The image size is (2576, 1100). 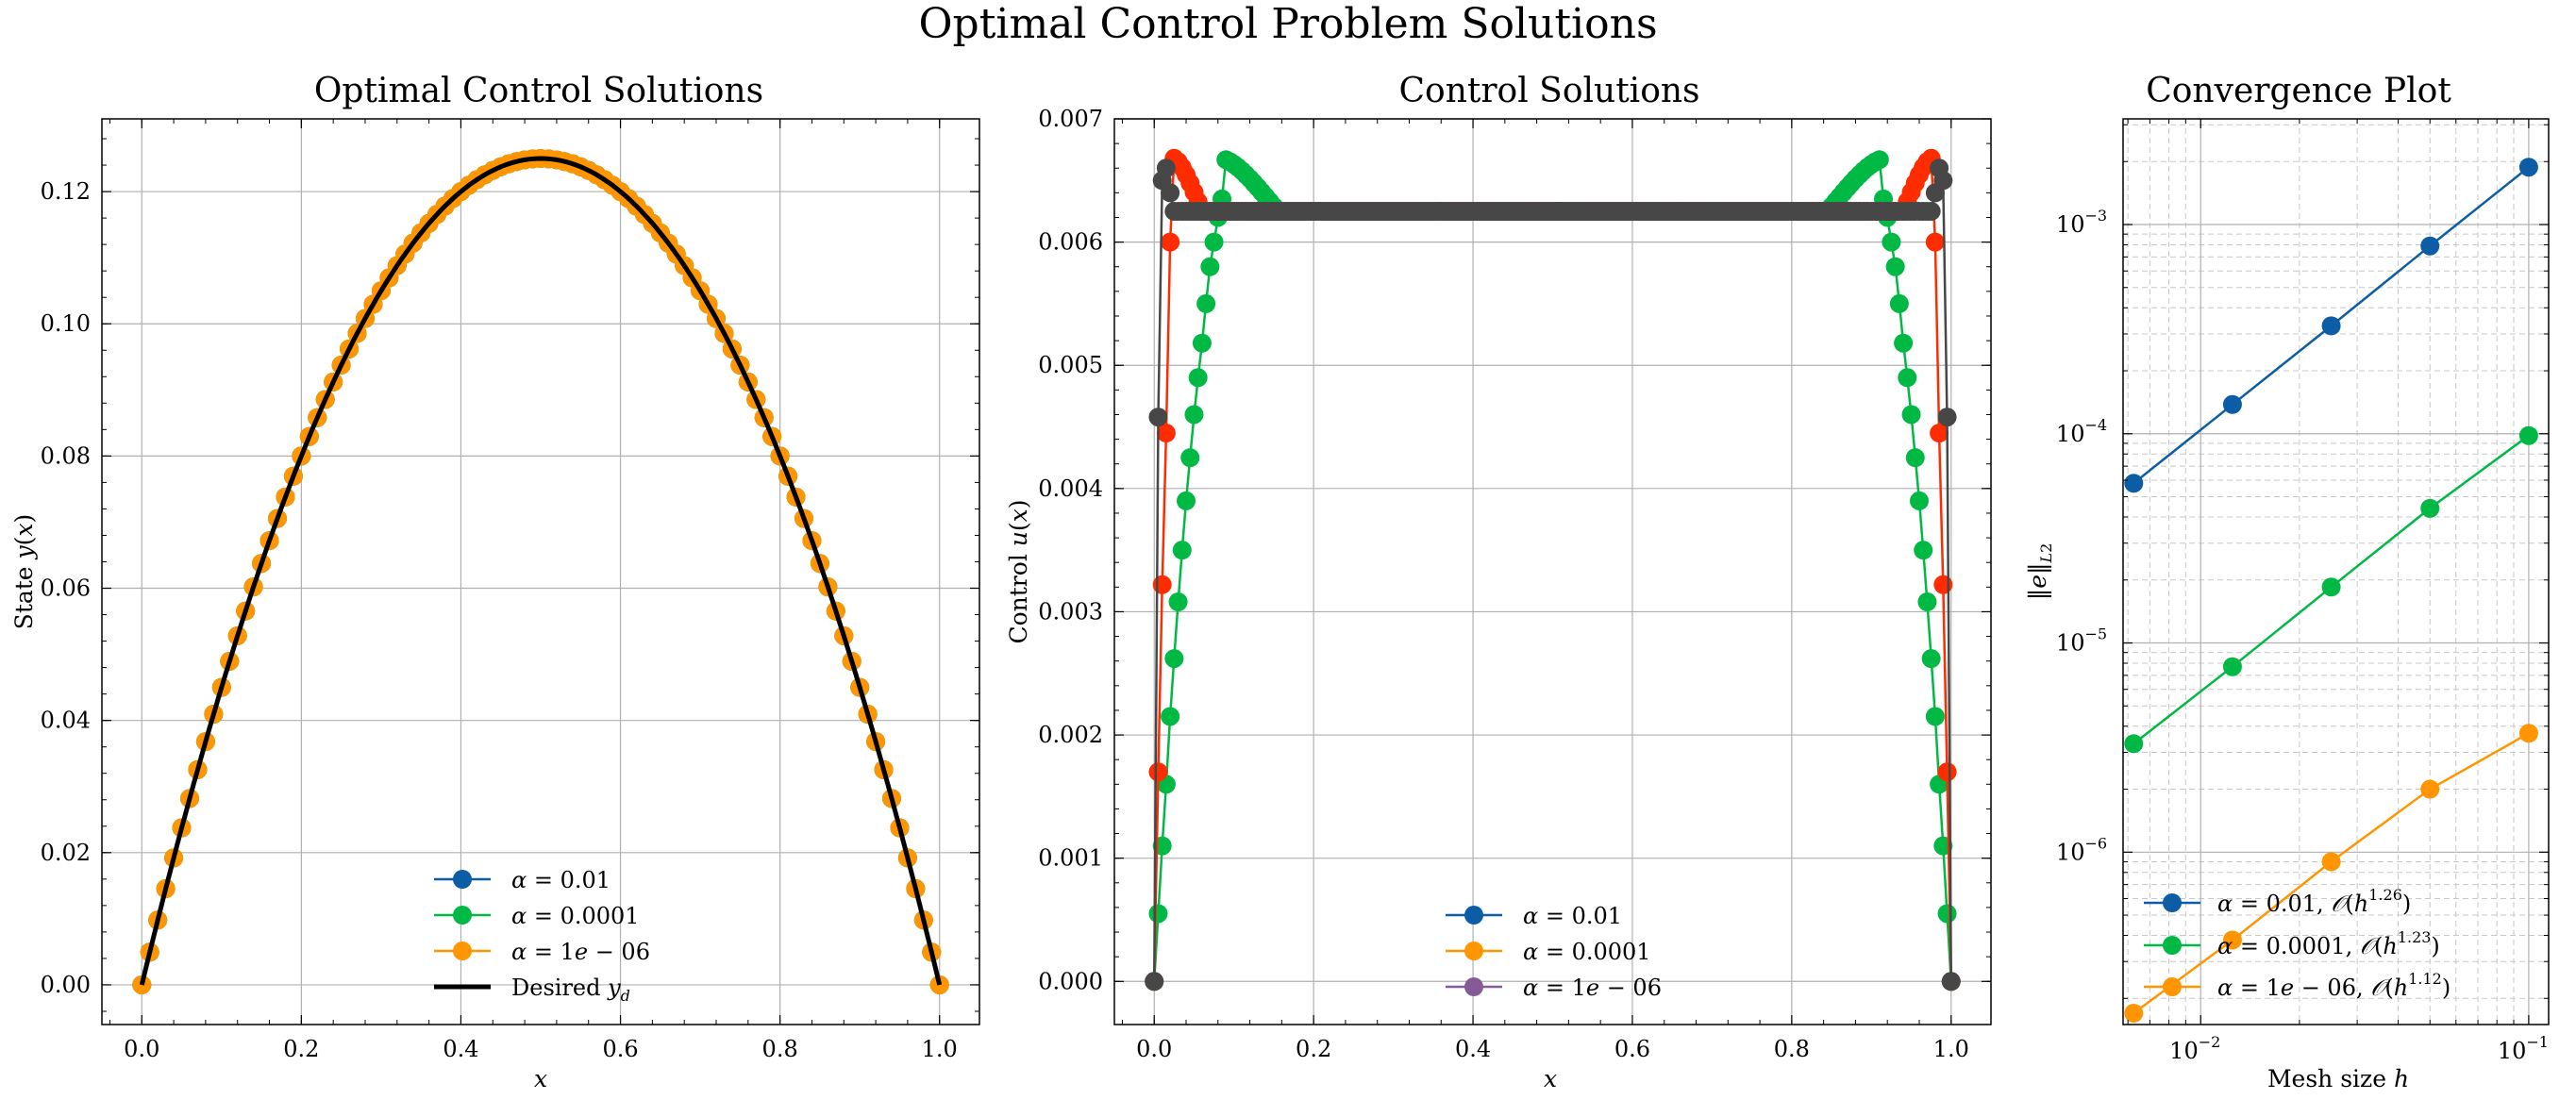 I want to click on panel-state-ylabel: State y(x), so click(x=24, y=572).